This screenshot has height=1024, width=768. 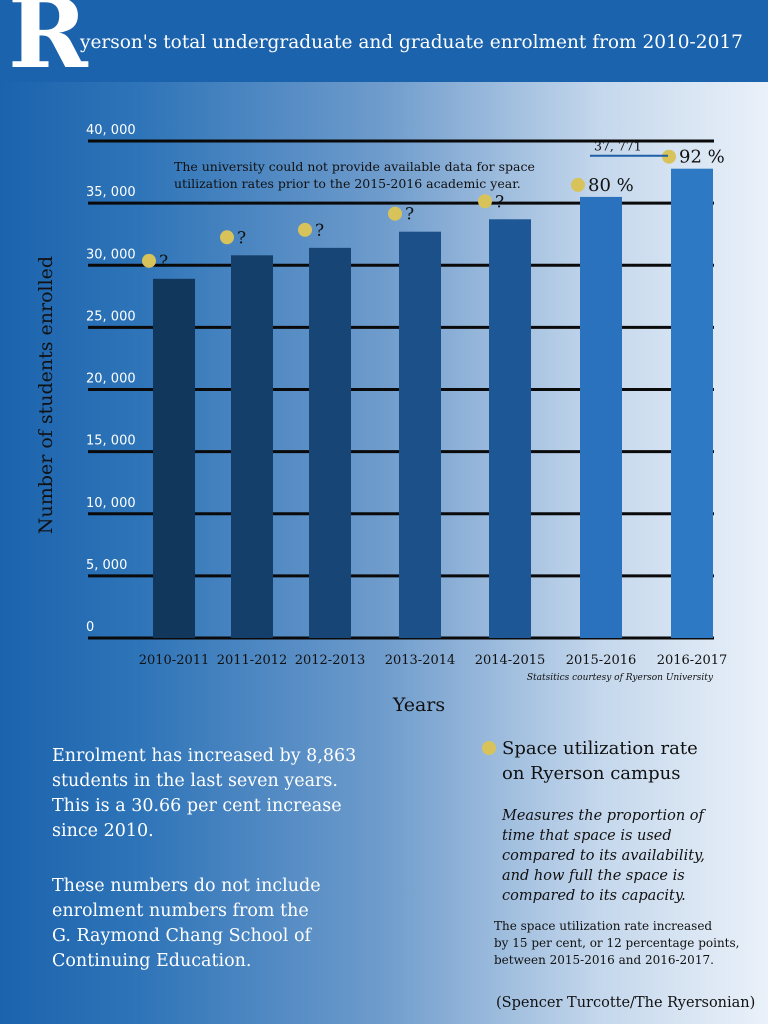 I want to click on x-axis-title: Years, so click(x=418, y=705).